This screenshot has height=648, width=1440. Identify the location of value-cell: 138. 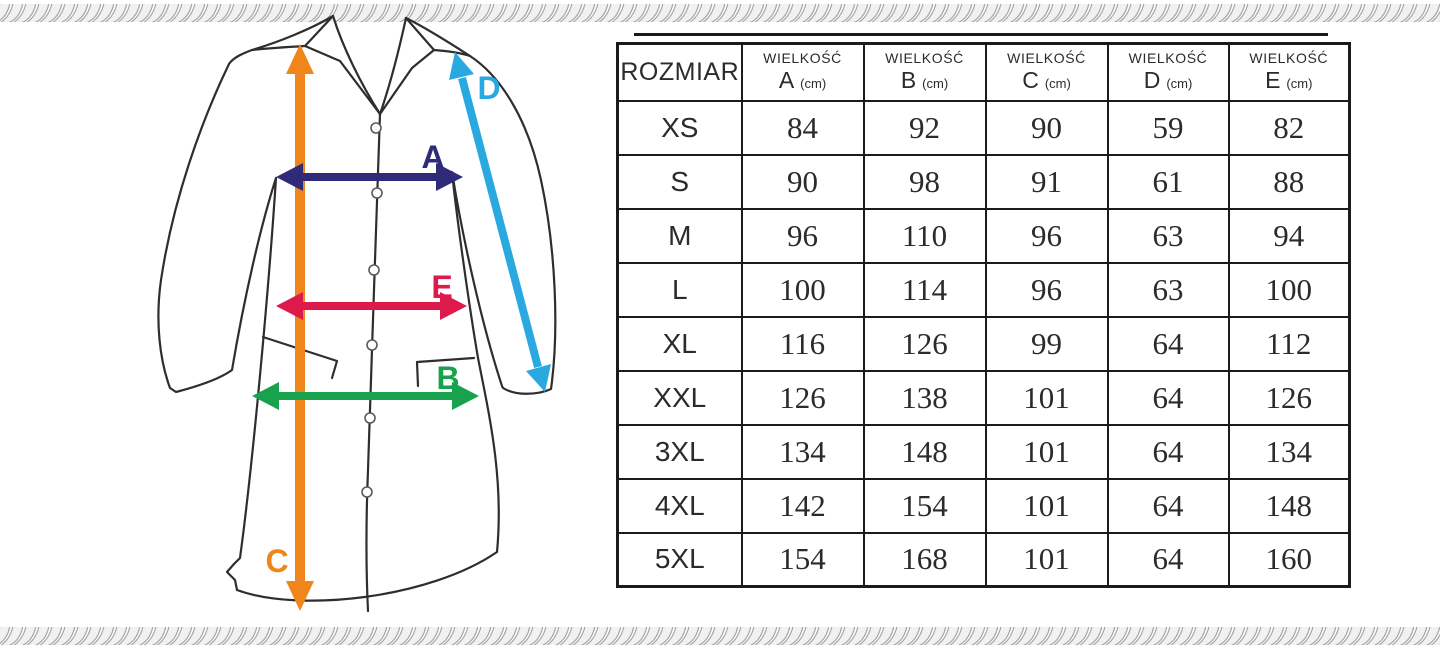
(924, 397).